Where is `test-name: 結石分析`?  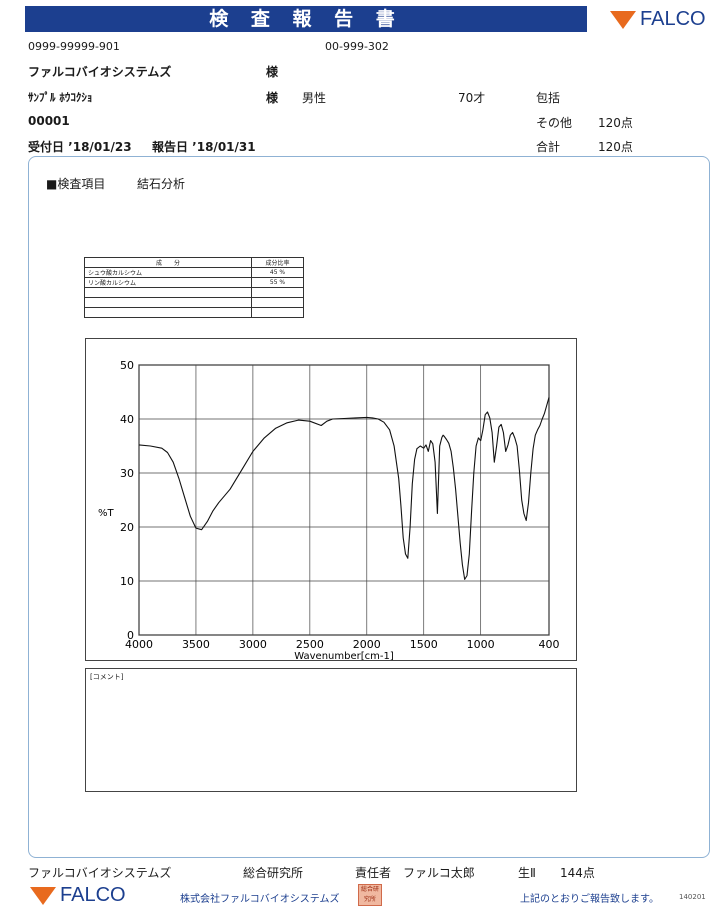
test-name: 結石分析 is located at coordinates (161, 184).